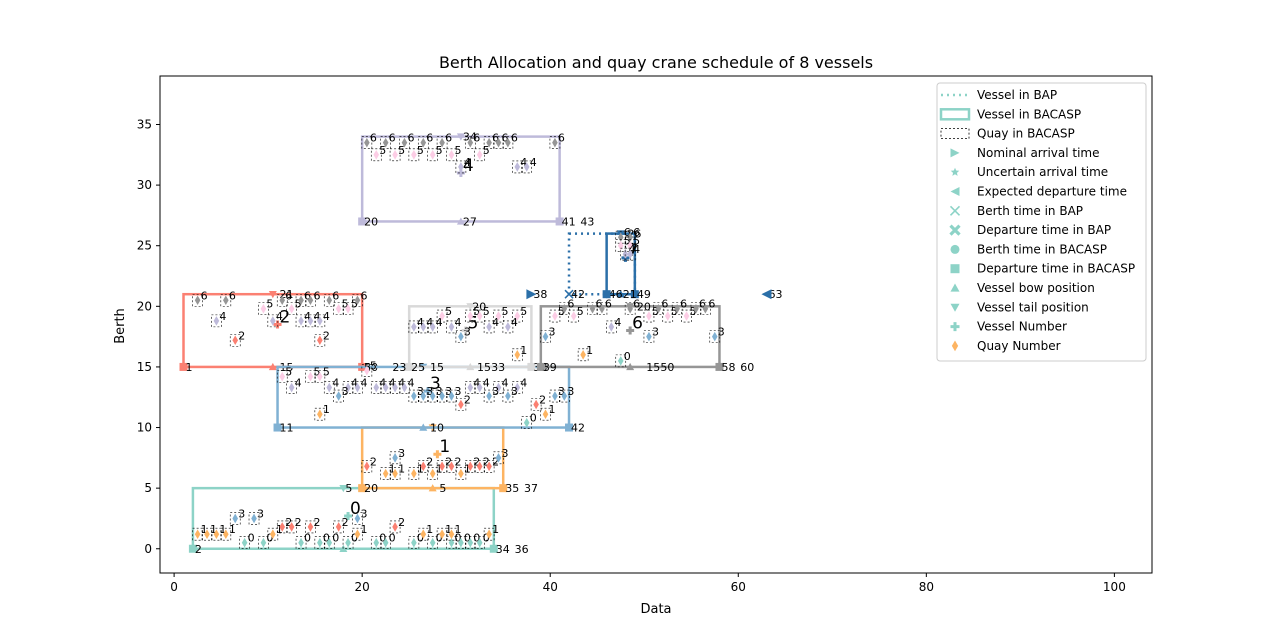  Describe the element at coordinates (1025, 153) in the screenshot. I see `legend-entry: Nominal arrival time` at that location.